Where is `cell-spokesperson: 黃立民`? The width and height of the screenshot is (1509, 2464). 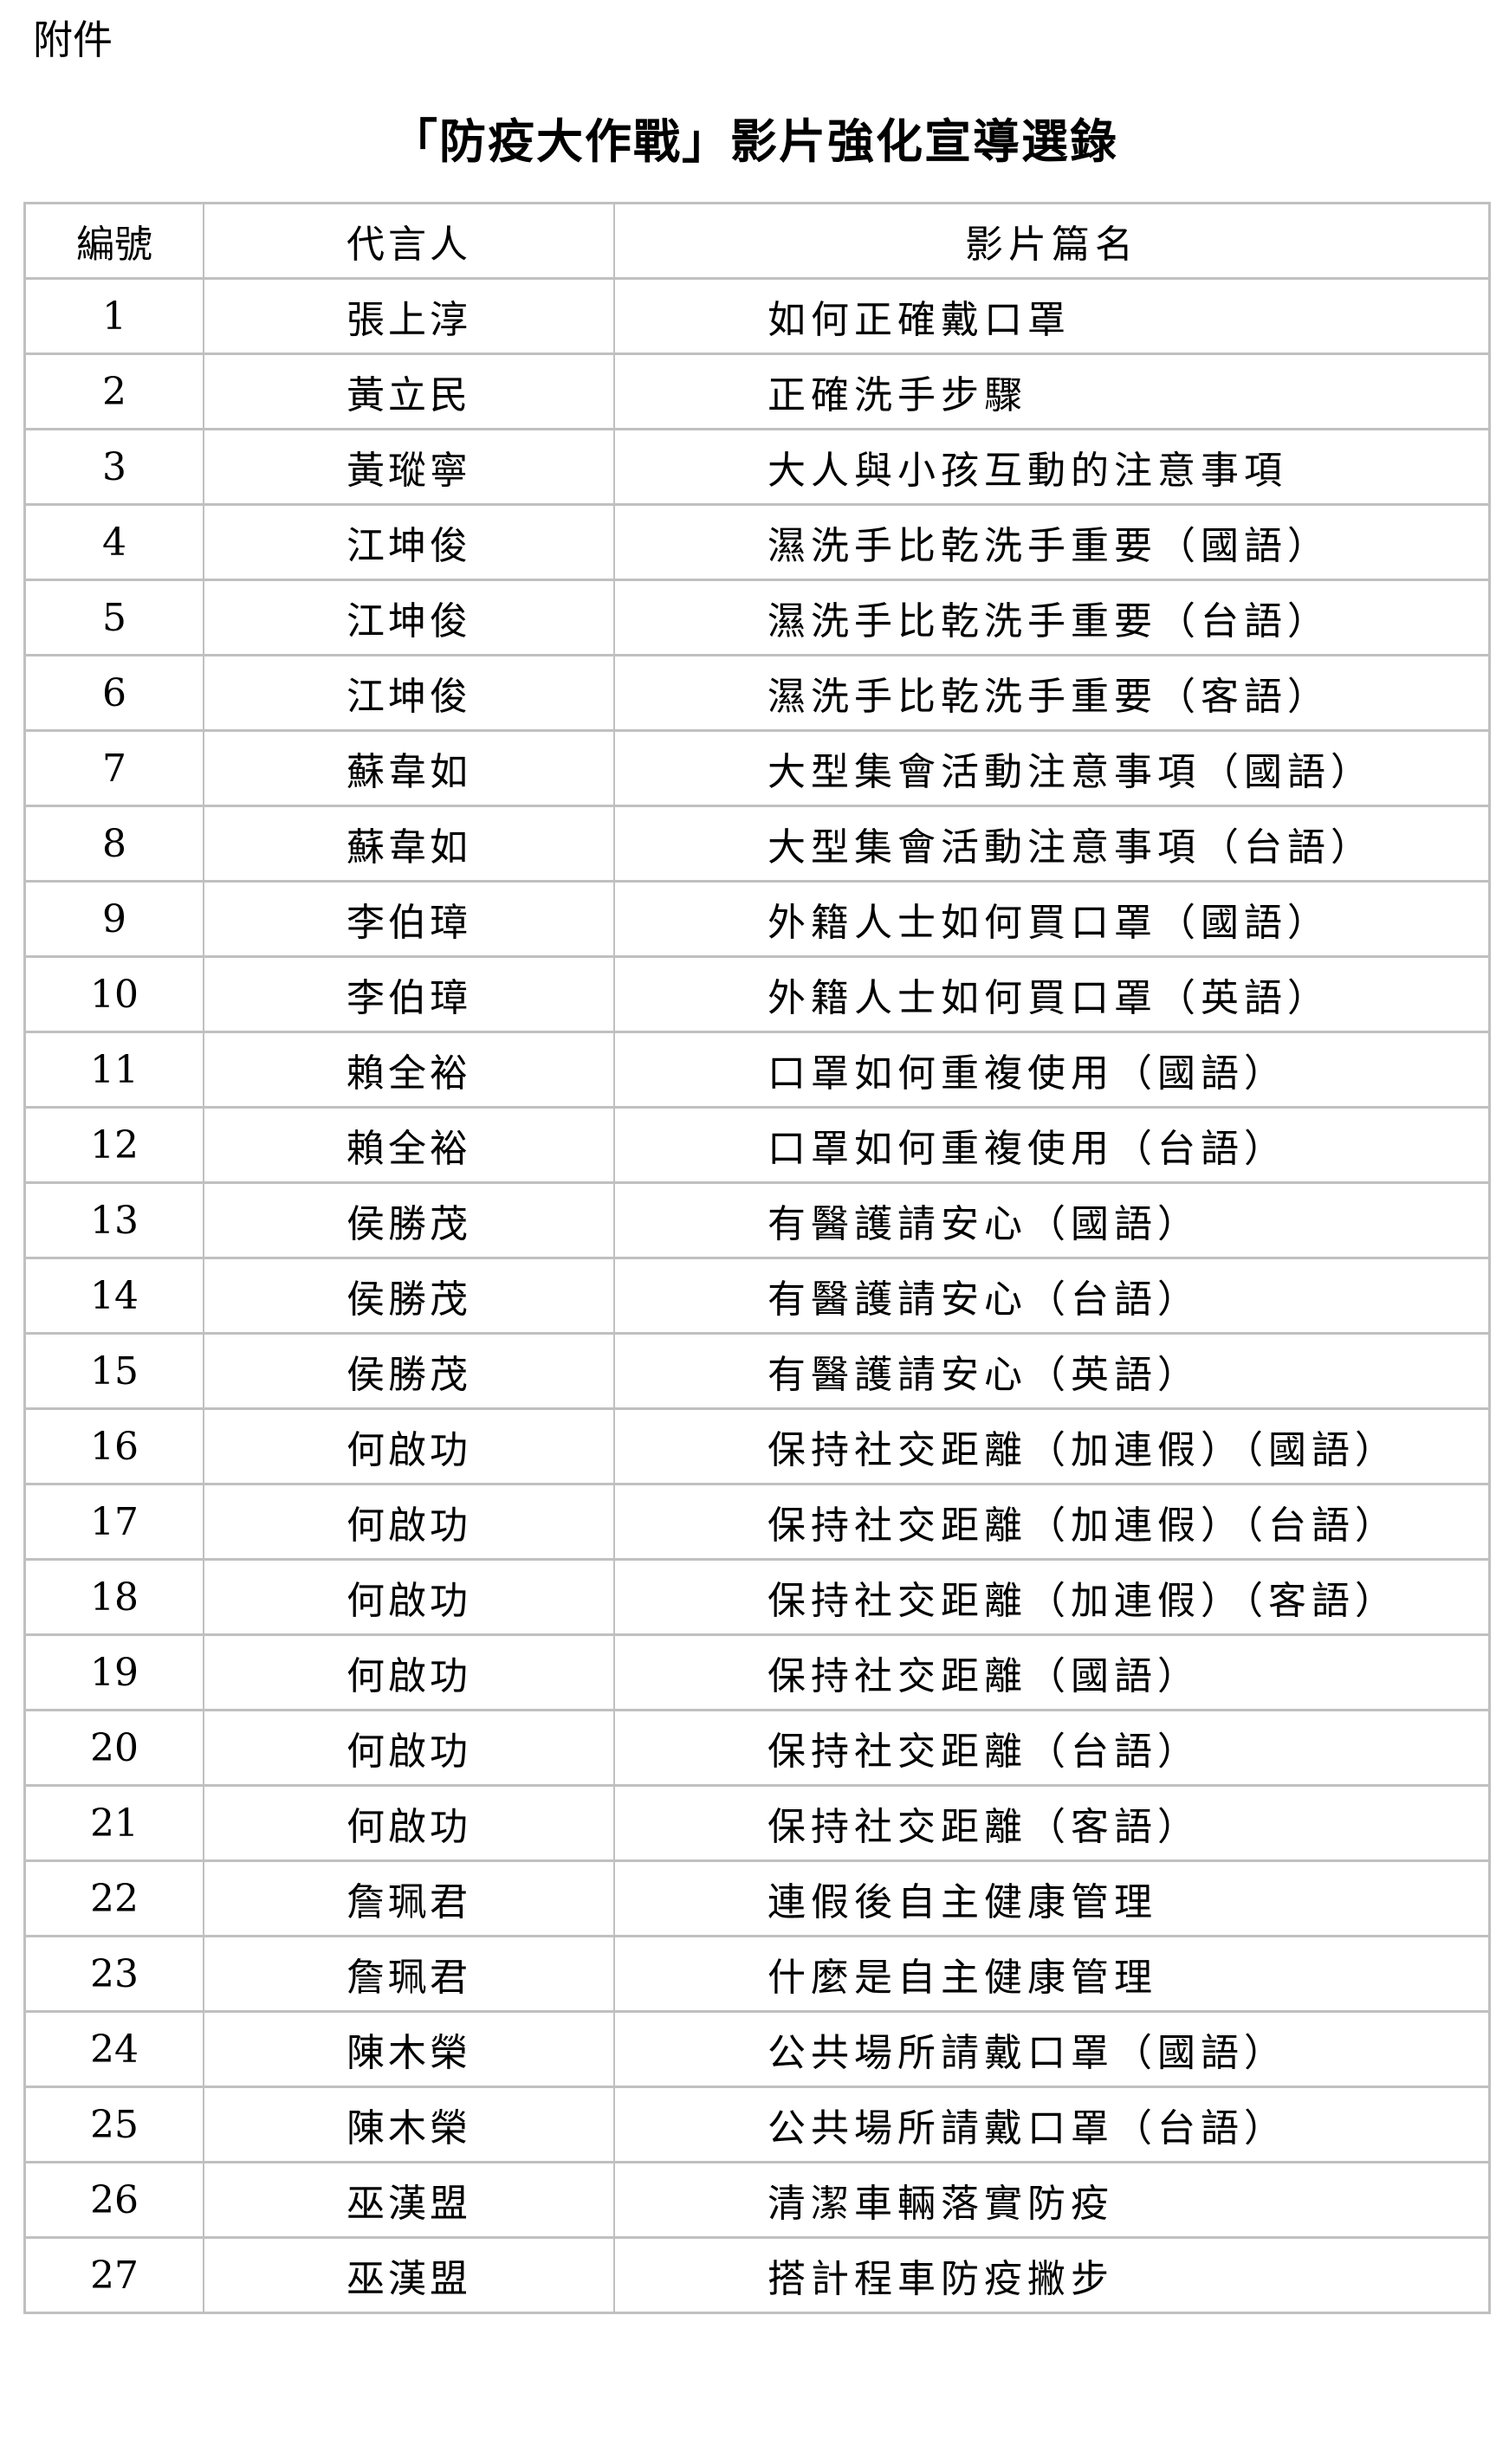
cell-spokesperson: 黃立民 is located at coordinates (409, 391).